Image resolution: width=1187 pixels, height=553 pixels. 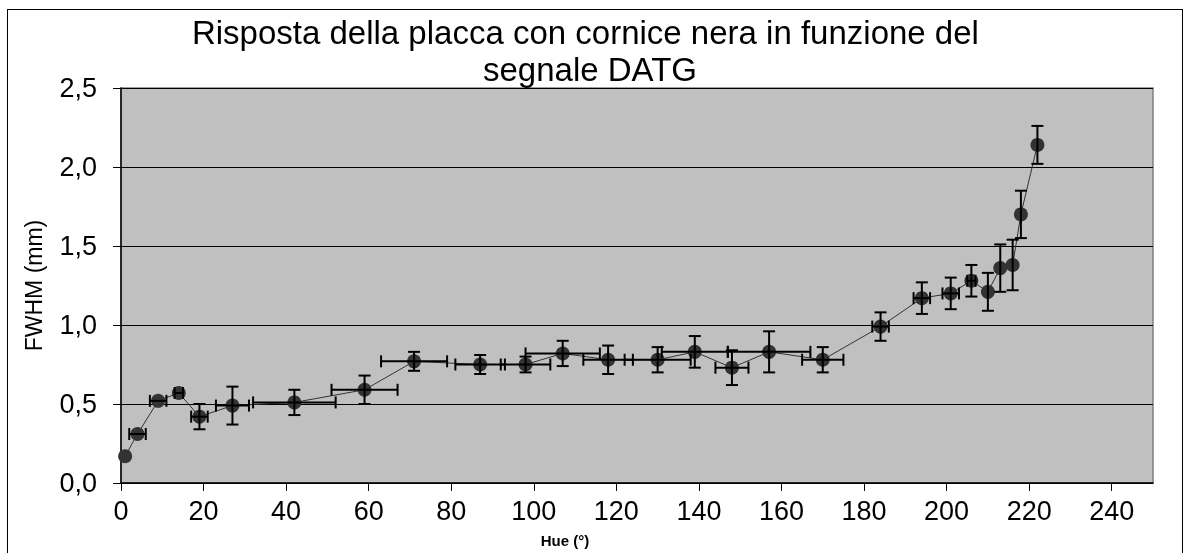 What do you see at coordinates (534, 510) in the screenshot?
I see `x-tick-label: 100` at bounding box center [534, 510].